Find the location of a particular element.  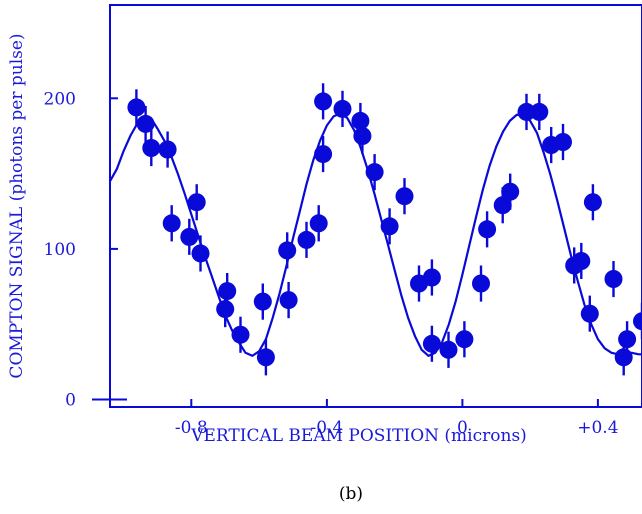

y-axis-title: COMPTON SIGNAL (photons per pulse) is located at coordinates (17, 205).